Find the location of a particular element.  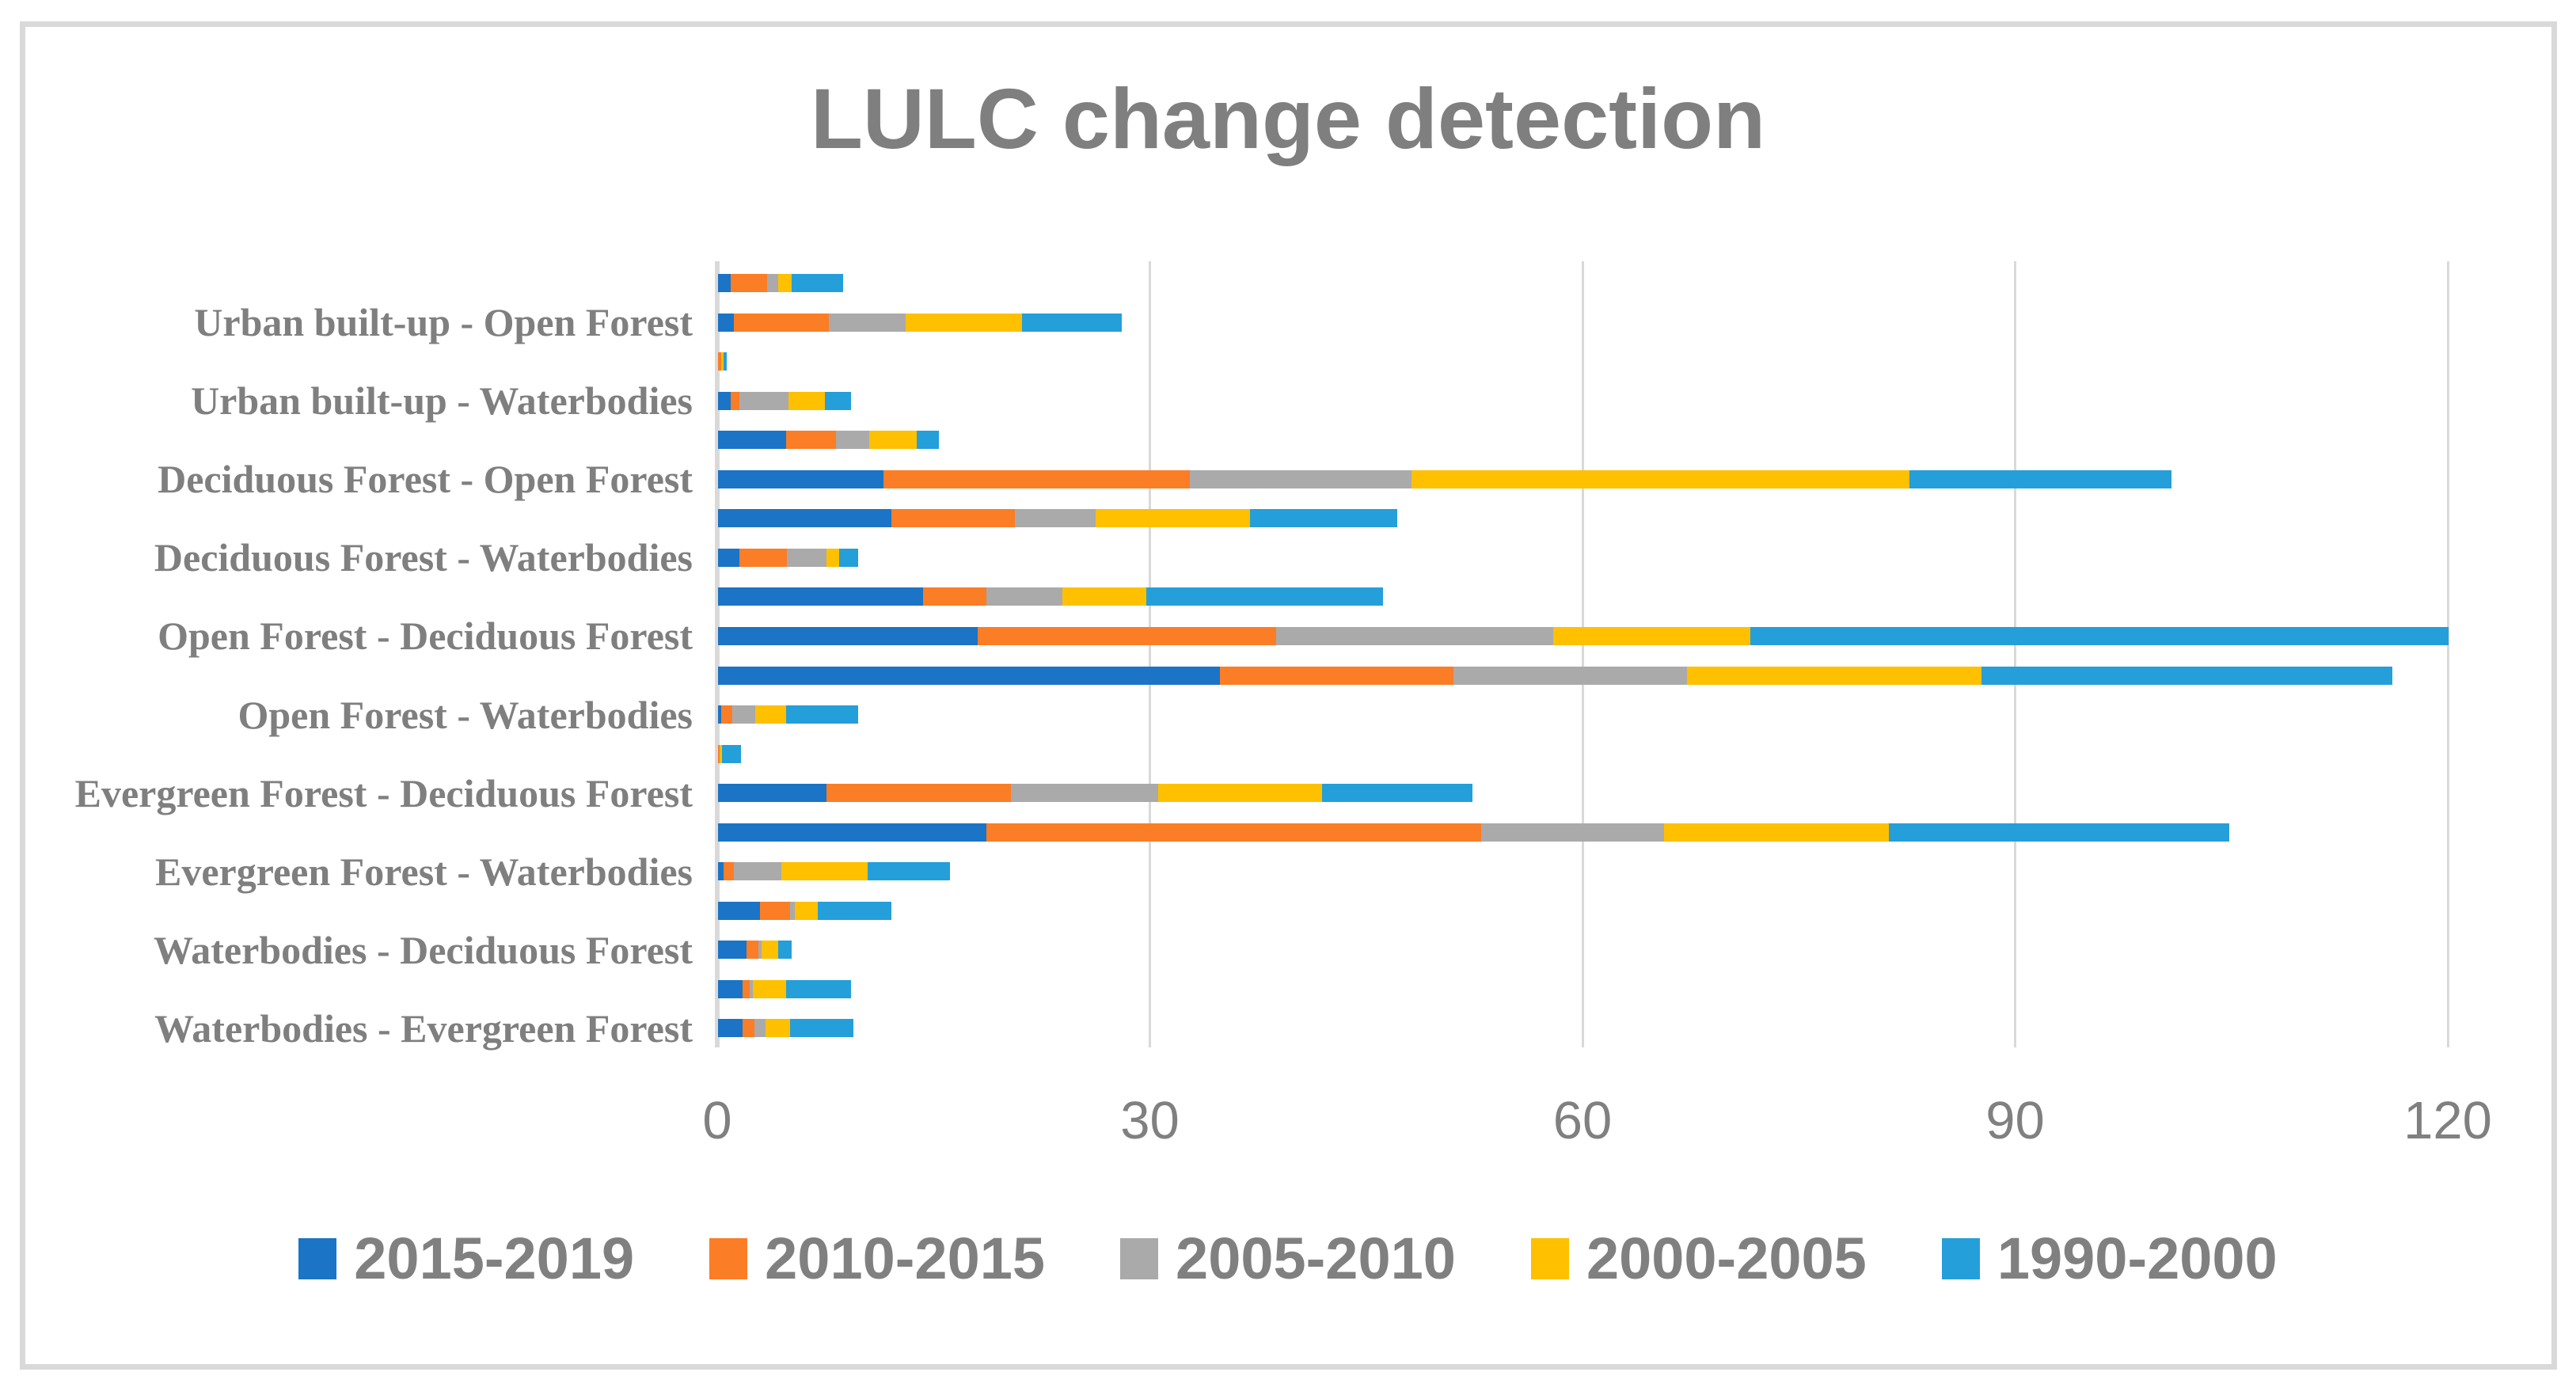

category-label: Urban built-up - Open Forest is located at coordinates (443, 322).